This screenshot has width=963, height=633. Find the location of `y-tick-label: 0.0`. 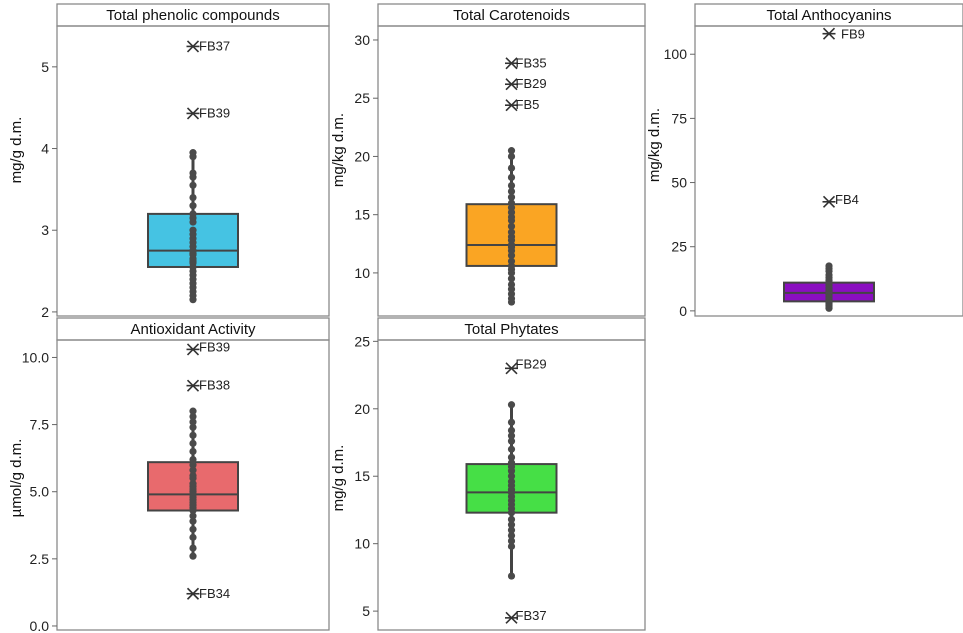

y-tick-label: 0.0 is located at coordinates (40, 625).